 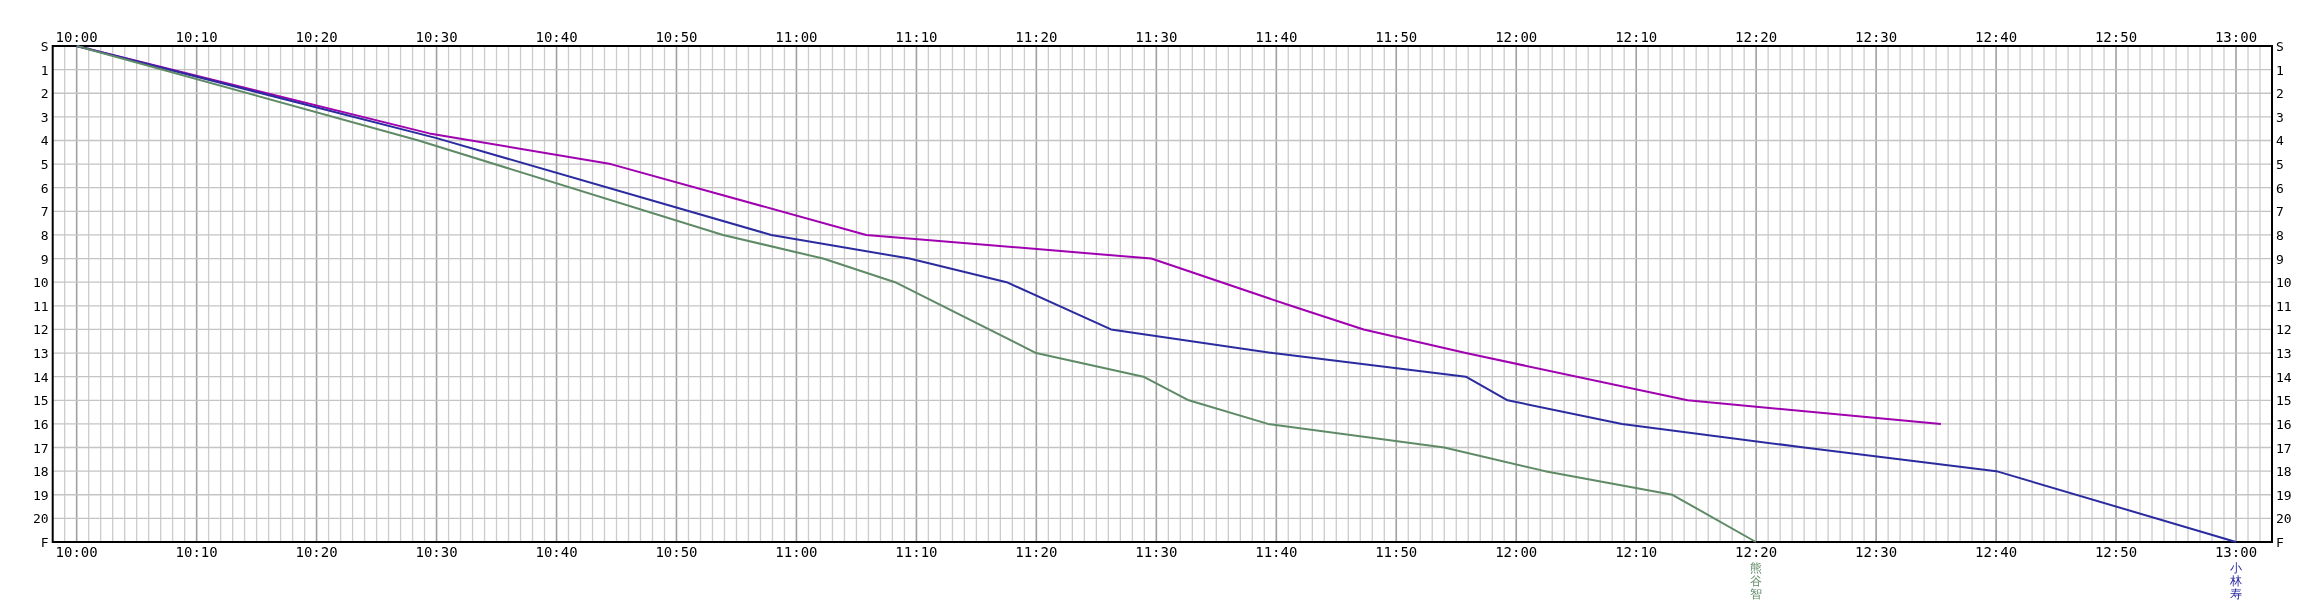 What do you see at coordinates (76, 37) in the screenshot?
I see `x-tick-label: 10:00` at bounding box center [76, 37].